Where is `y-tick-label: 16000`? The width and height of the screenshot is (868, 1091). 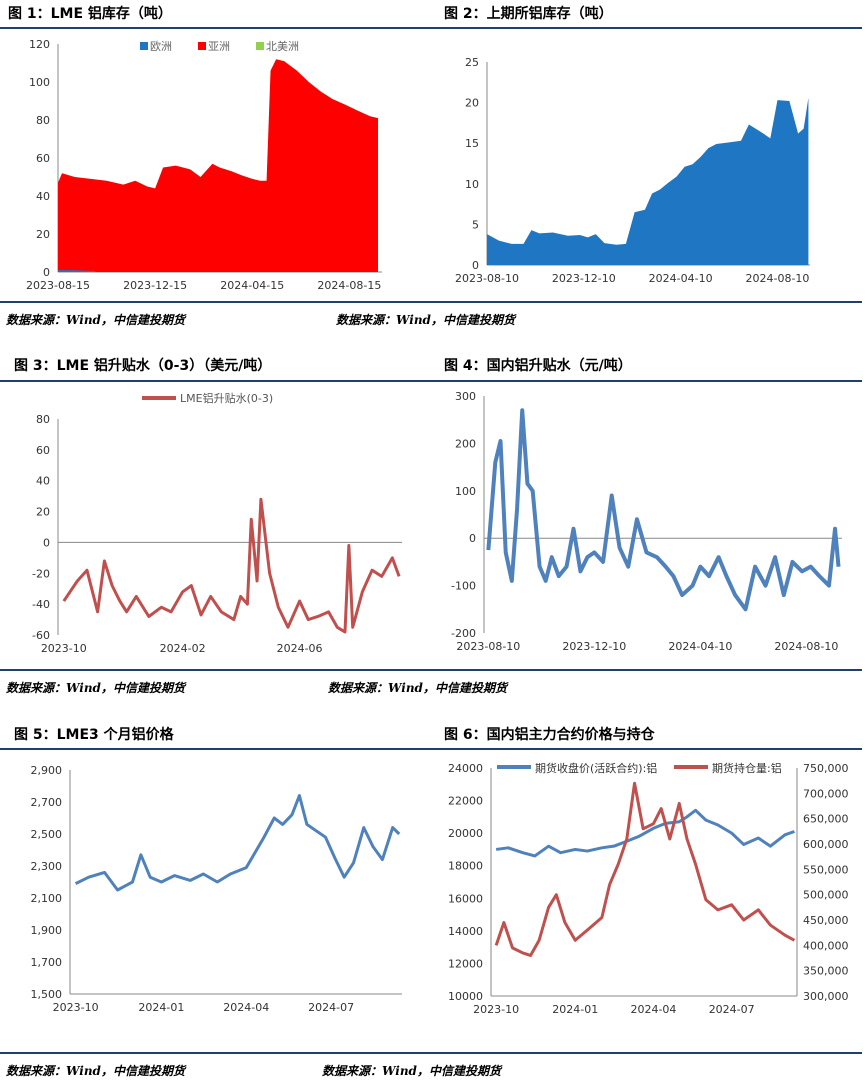 y-tick-label: 16000 is located at coordinates (465, 898).